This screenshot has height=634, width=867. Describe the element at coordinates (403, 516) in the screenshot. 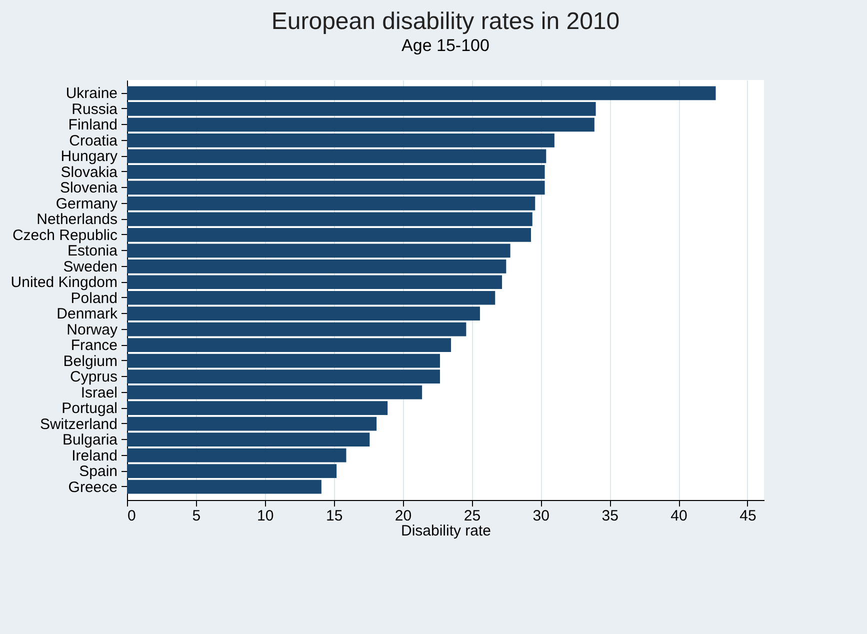

I see `x-tick-label: 20` at that location.